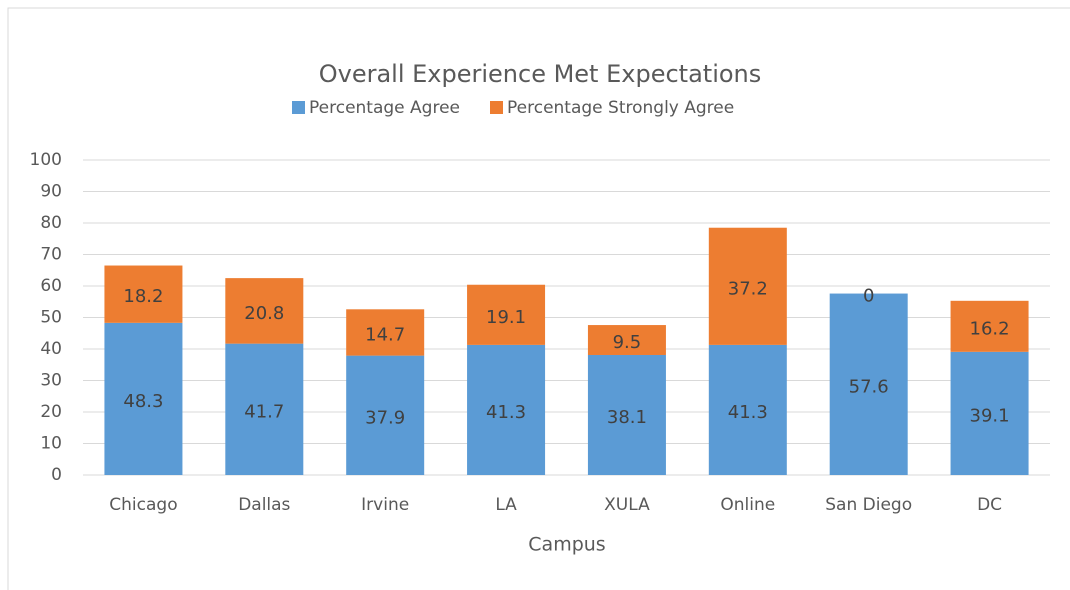 The image size is (1070, 590). What do you see at coordinates (506, 317) in the screenshot?
I see `data-label: 19.1` at bounding box center [506, 317].